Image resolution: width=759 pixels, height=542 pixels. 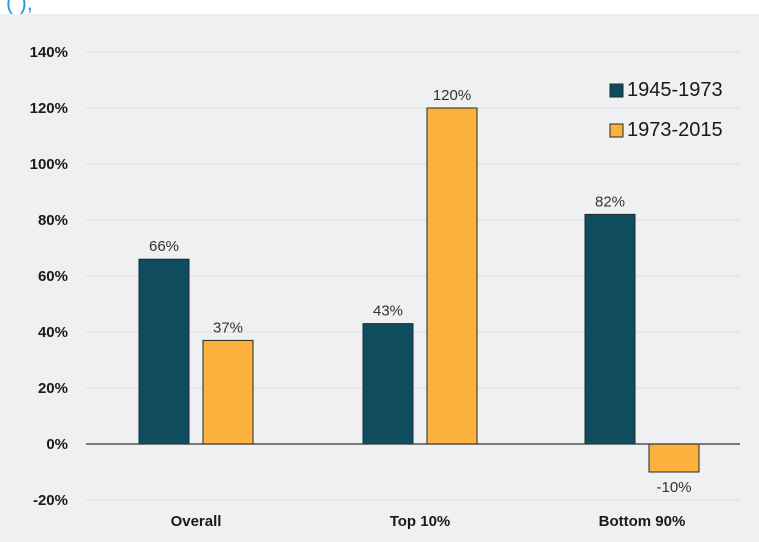 What do you see at coordinates (49, 108) in the screenshot?
I see `y-tick-label: 120%` at bounding box center [49, 108].